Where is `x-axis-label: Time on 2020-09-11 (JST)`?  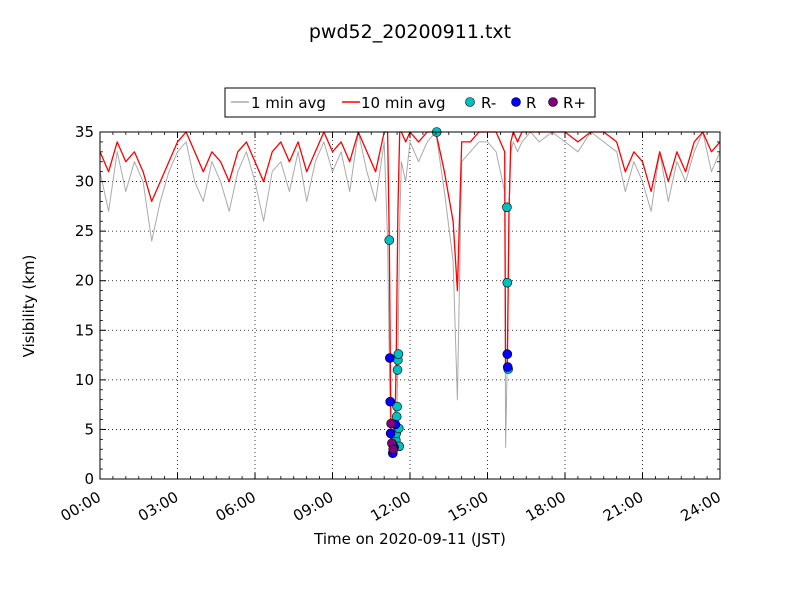
x-axis-label: Time on 2020-09-11 (JST) is located at coordinates (409, 539).